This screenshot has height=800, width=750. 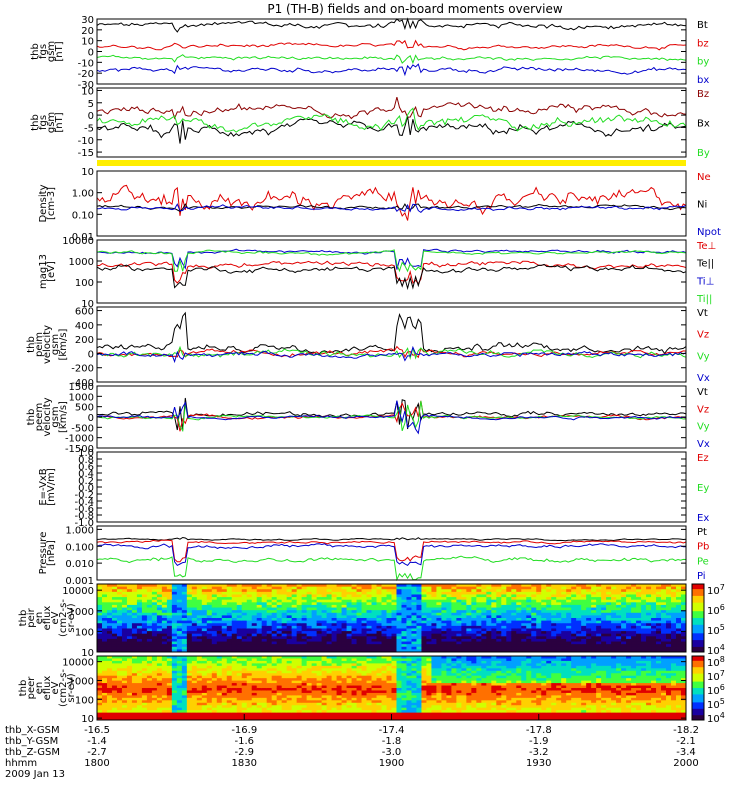 I want to click on panel-frame, so click(x=391, y=122).